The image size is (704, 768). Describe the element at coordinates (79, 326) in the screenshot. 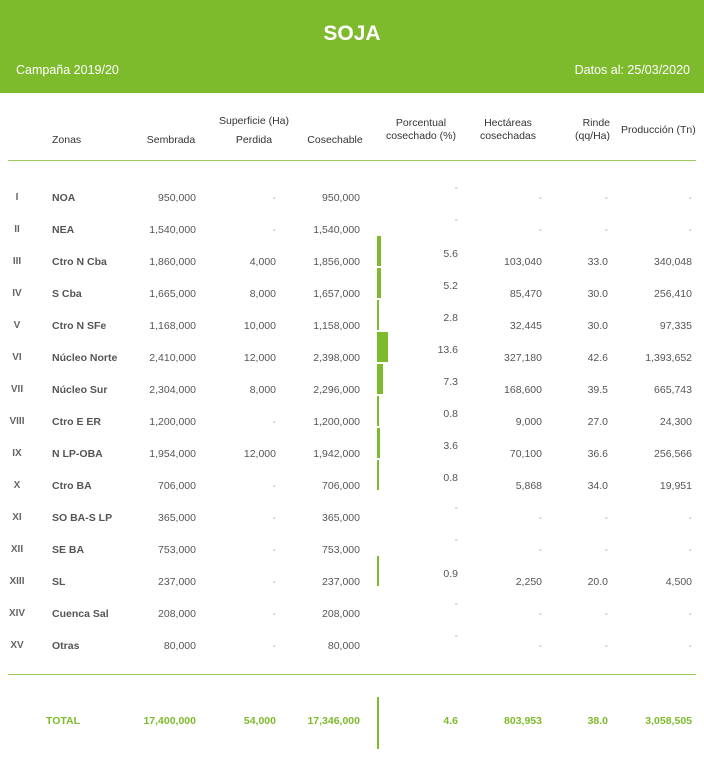

I see `cell-zone: Ctro N SFe` at that location.